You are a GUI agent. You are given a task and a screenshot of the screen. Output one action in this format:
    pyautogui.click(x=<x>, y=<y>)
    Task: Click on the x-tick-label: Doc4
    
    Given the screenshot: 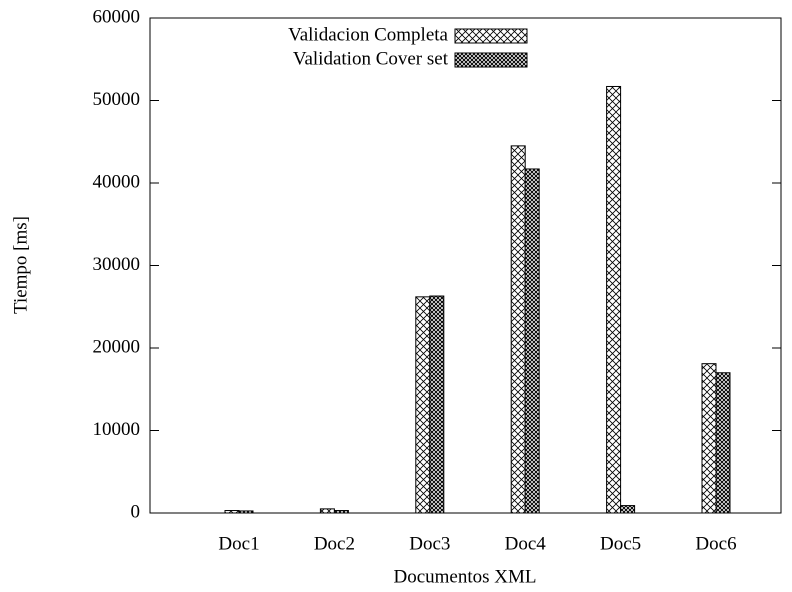 What is the action you would take?
    pyautogui.click(x=526, y=543)
    